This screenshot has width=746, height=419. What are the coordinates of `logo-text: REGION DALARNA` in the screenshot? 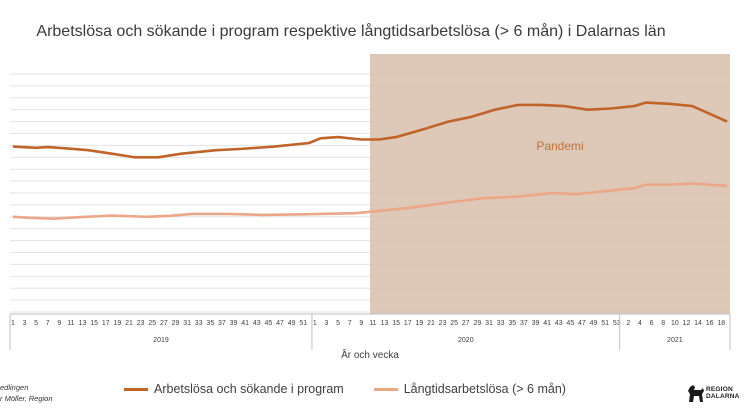 It's located at (723, 393).